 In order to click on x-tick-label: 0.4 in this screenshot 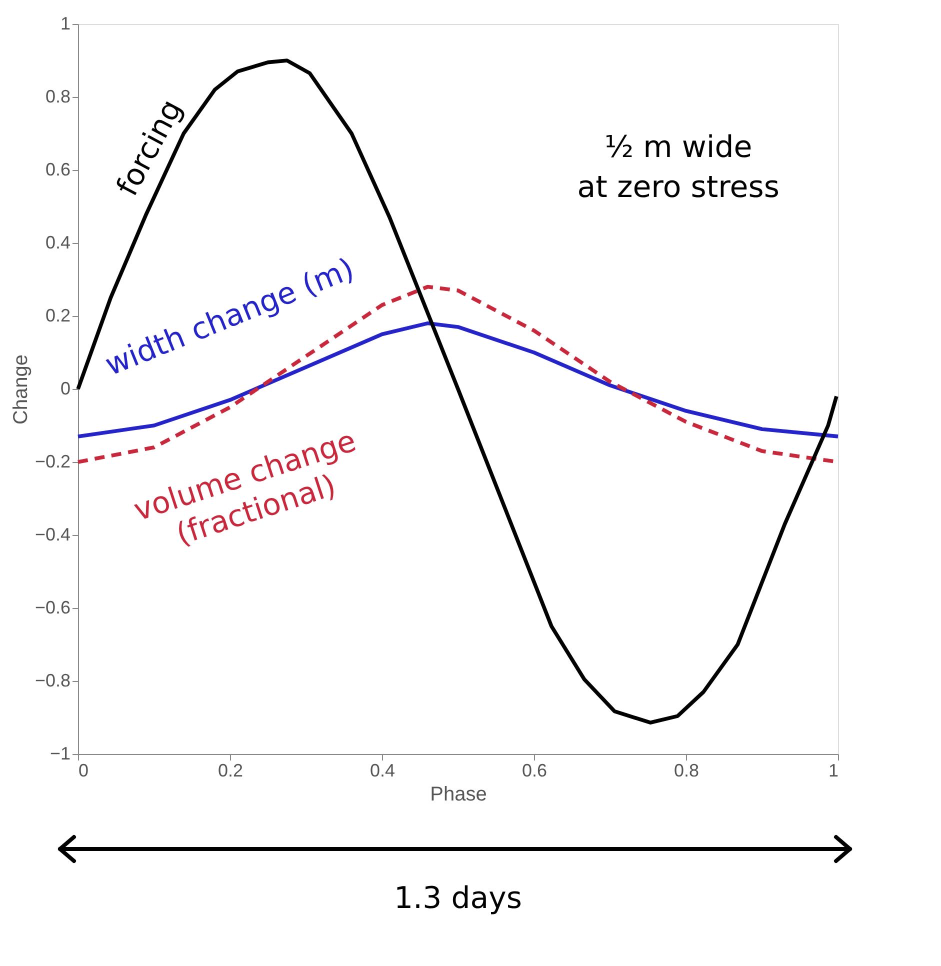, I will do `click(383, 770)`.